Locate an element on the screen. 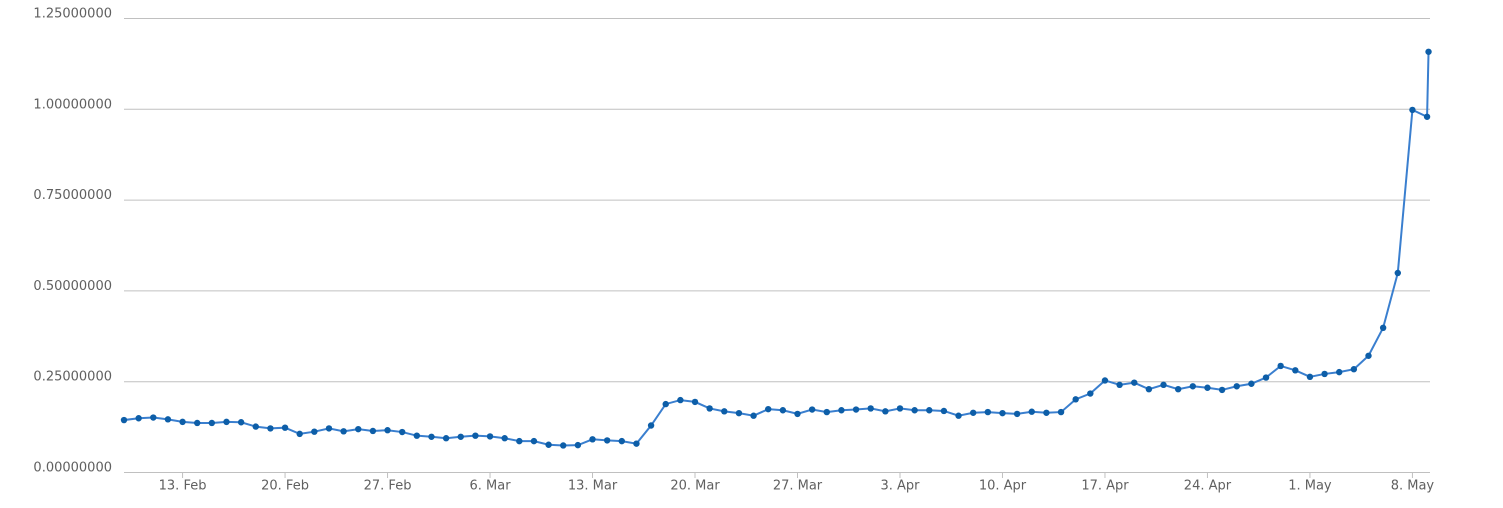  y-tick-label: 0.50000000 is located at coordinates (72, 286).